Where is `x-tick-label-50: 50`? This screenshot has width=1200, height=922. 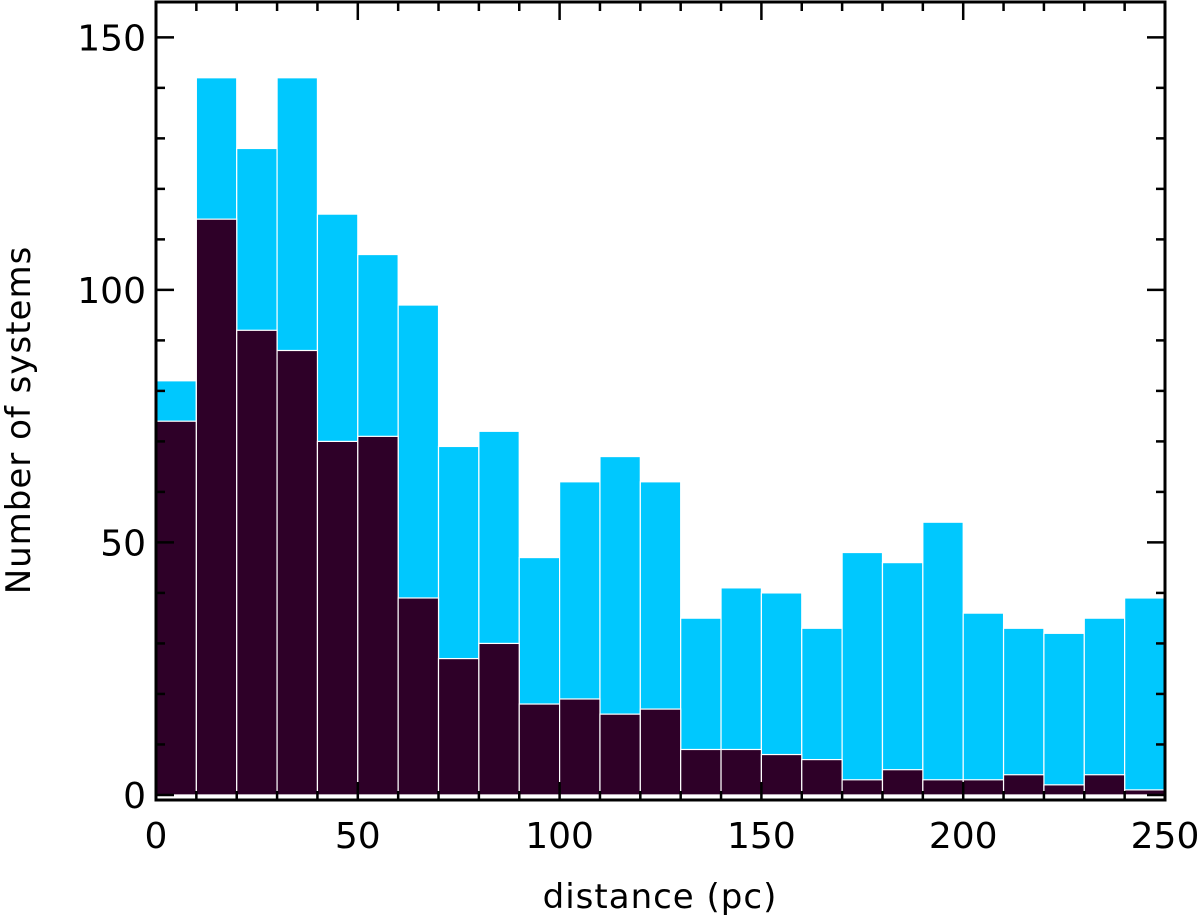 x-tick-label-50: 50 is located at coordinates (358, 836).